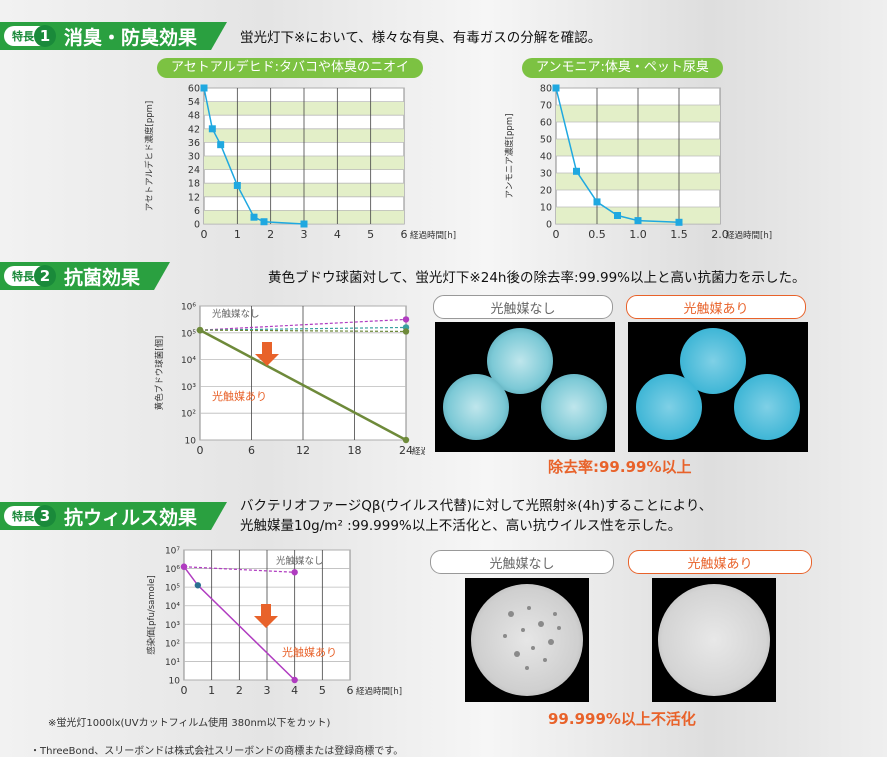 This screenshot has width=887, height=757. I want to click on y-axis-label: アセトアルデヒド濃度[ppm], so click(149, 156).